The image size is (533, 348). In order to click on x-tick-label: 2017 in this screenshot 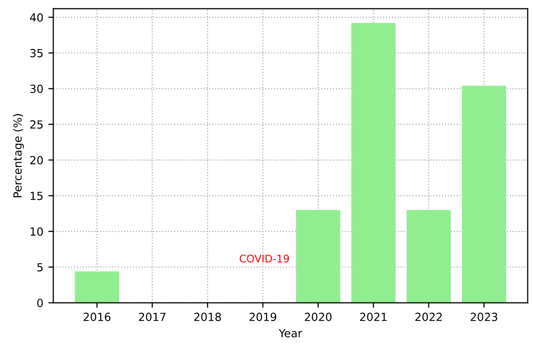, I will do `click(152, 317)`.